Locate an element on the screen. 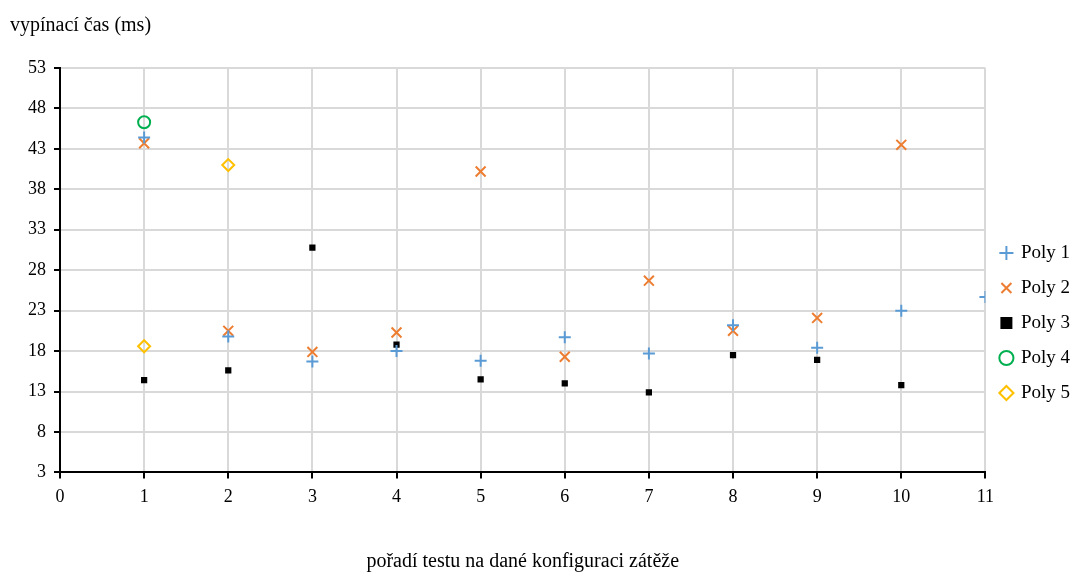  y-tick-label: 28 is located at coordinates (37, 268).